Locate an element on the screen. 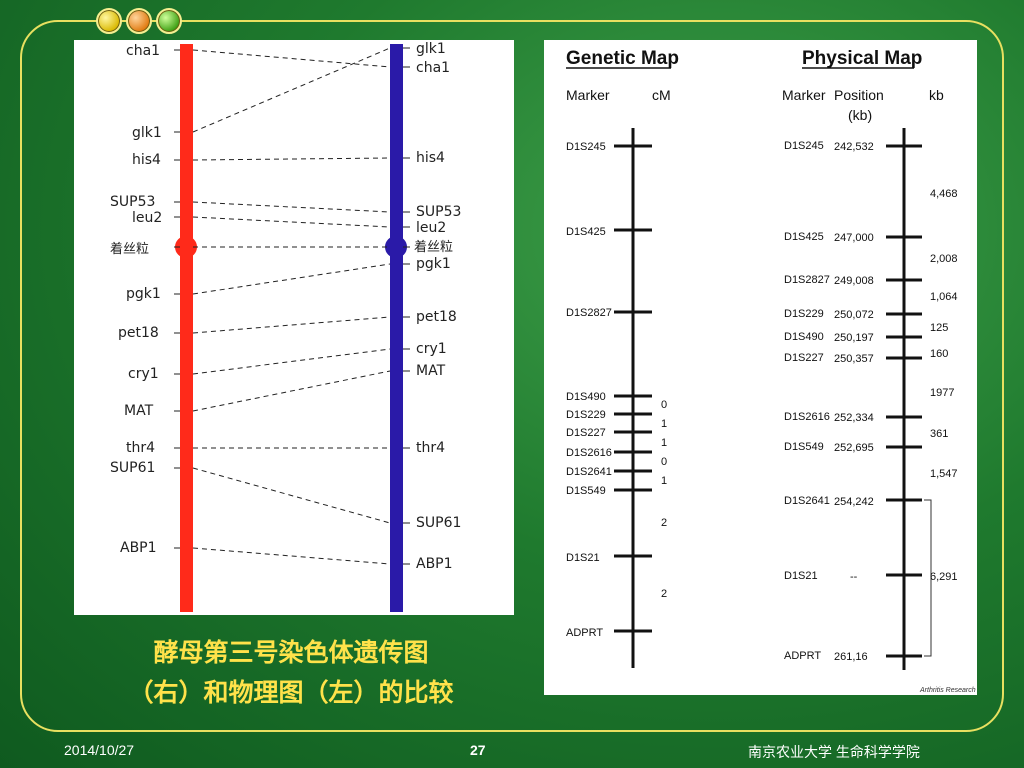 The width and height of the screenshot is (1024, 768). orange-dot-icon is located at coordinates (139, 21).